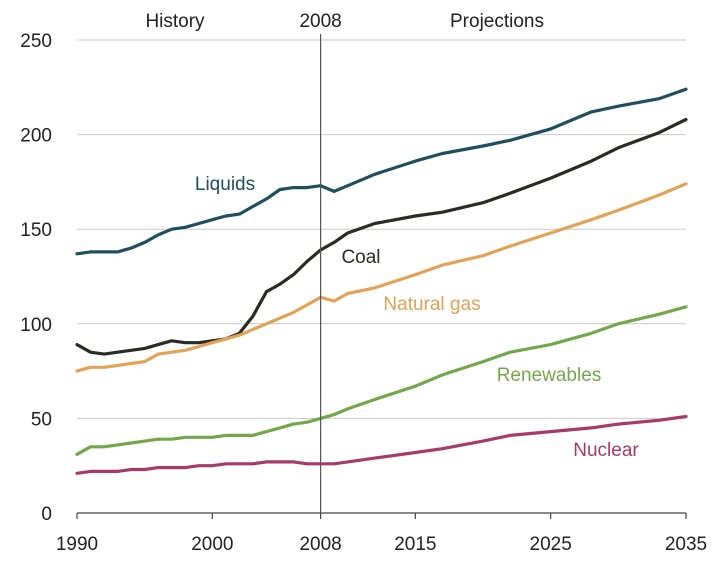  Describe the element at coordinates (36, 136) in the screenshot. I see `y-tick-label-200: 200` at that location.